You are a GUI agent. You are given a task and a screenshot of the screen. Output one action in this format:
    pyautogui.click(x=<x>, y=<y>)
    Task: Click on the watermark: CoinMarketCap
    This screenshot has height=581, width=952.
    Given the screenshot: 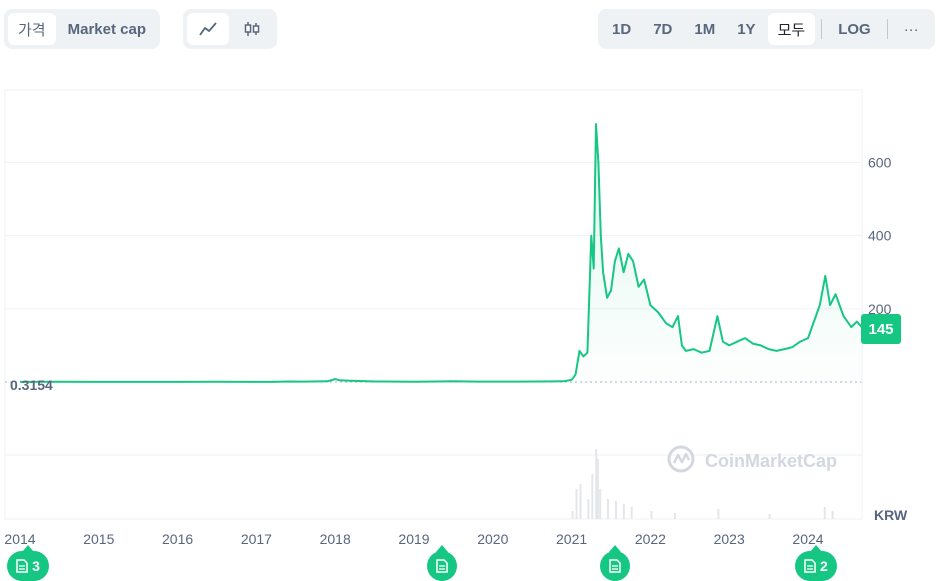 What is the action you would take?
    pyautogui.click(x=752, y=459)
    